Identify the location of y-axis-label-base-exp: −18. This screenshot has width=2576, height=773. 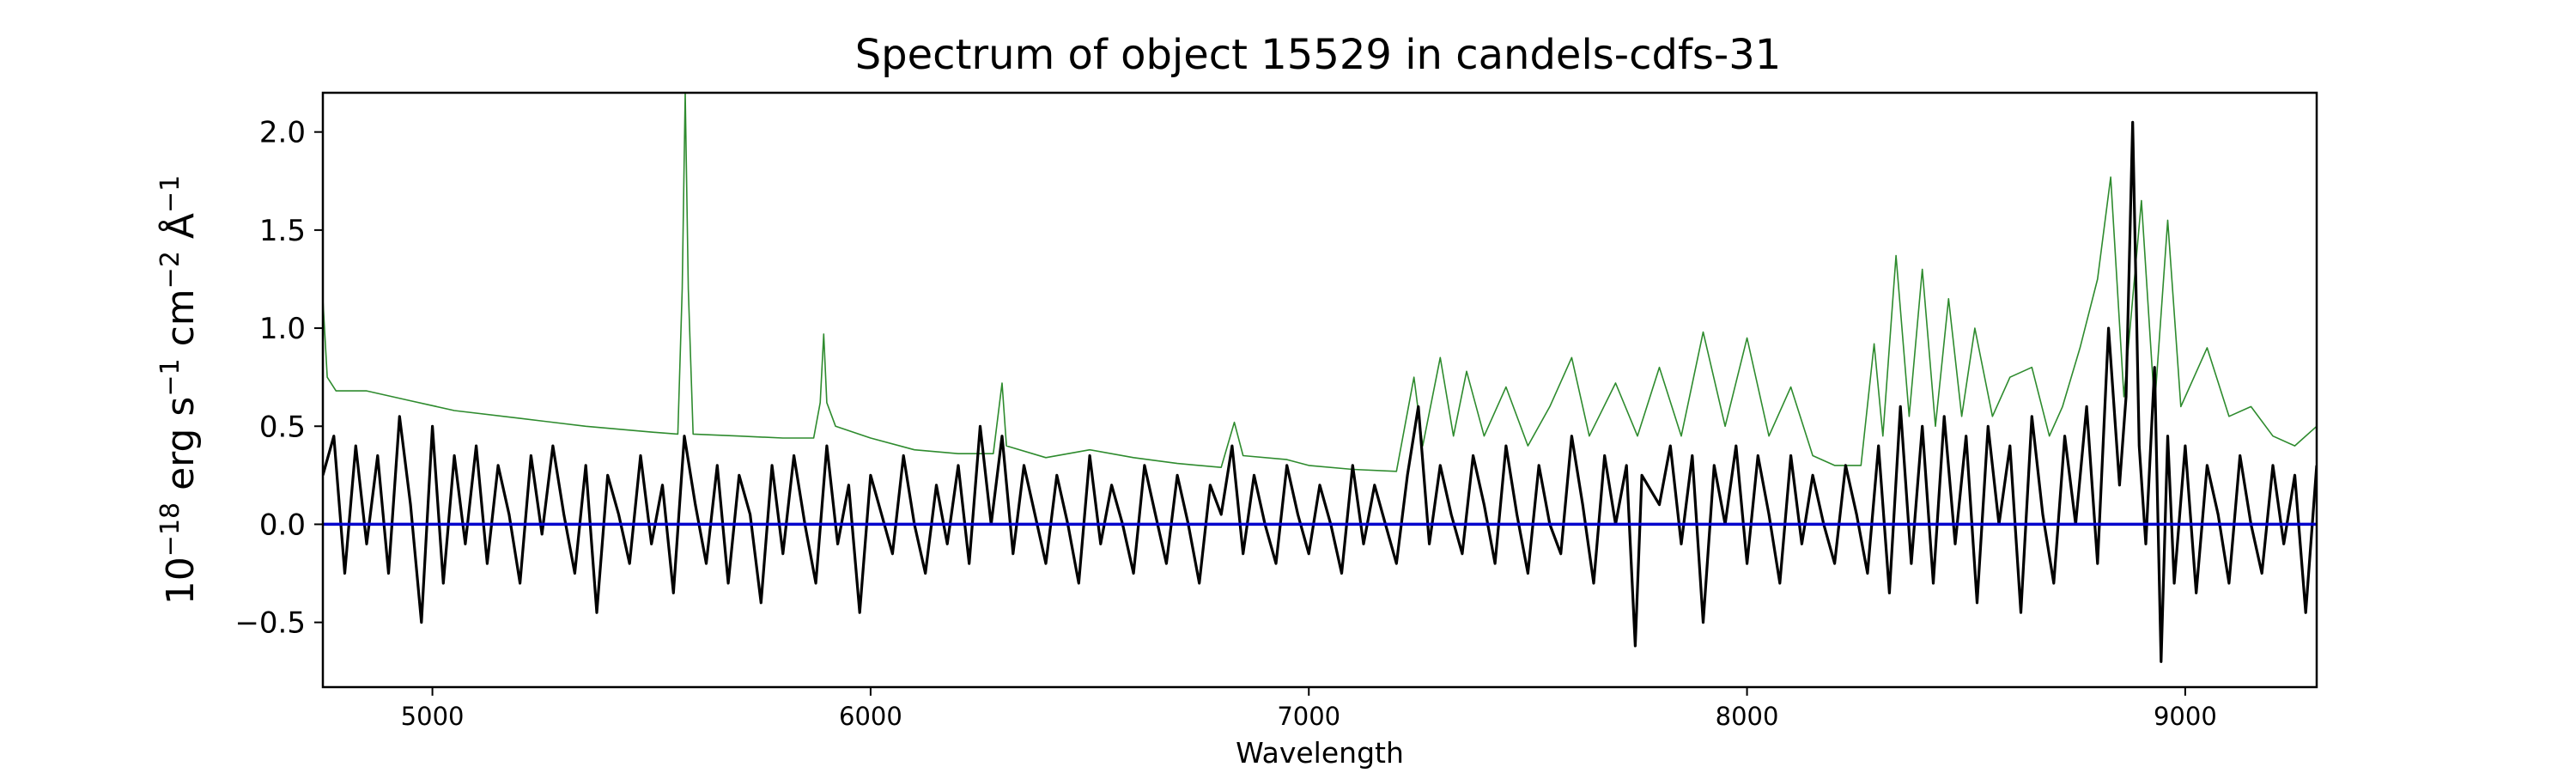
(170, 529).